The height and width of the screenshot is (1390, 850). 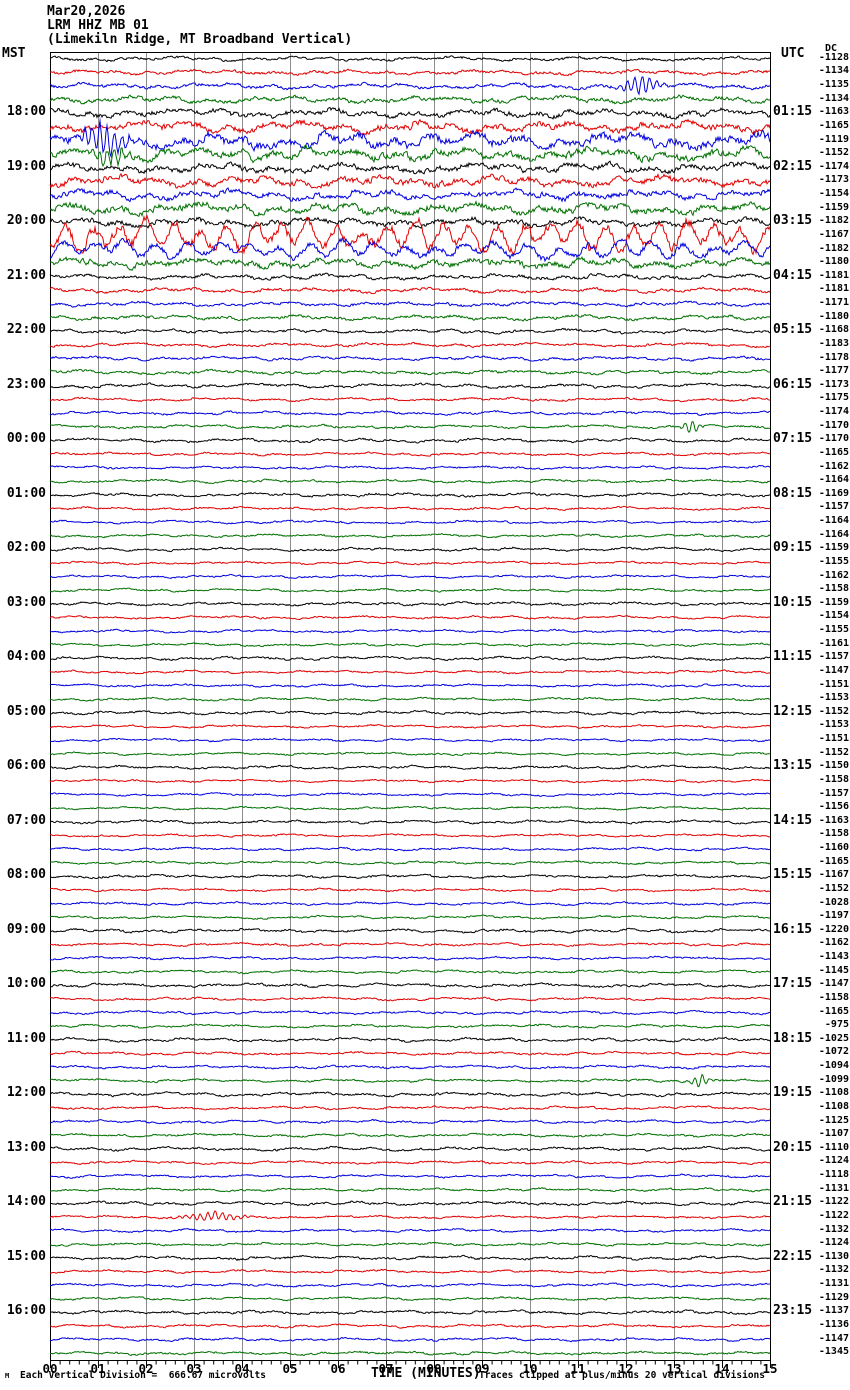 I want to click on mst-hour-label: 08:00, so click(x=26, y=875).